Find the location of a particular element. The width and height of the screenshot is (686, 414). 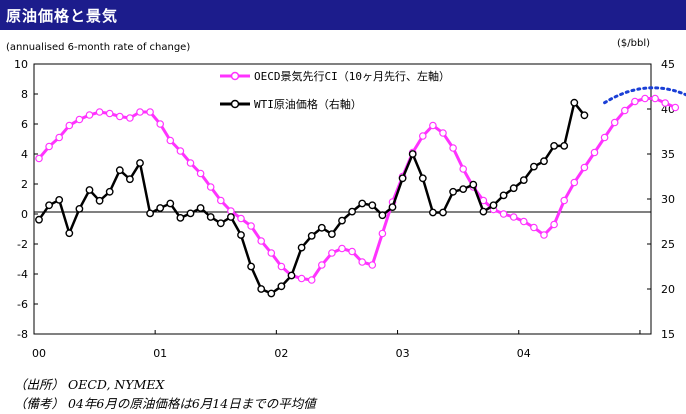

remark-note: （備考） 04年6月の原油価格は6月14日までの平均値 is located at coordinates (165, 403).